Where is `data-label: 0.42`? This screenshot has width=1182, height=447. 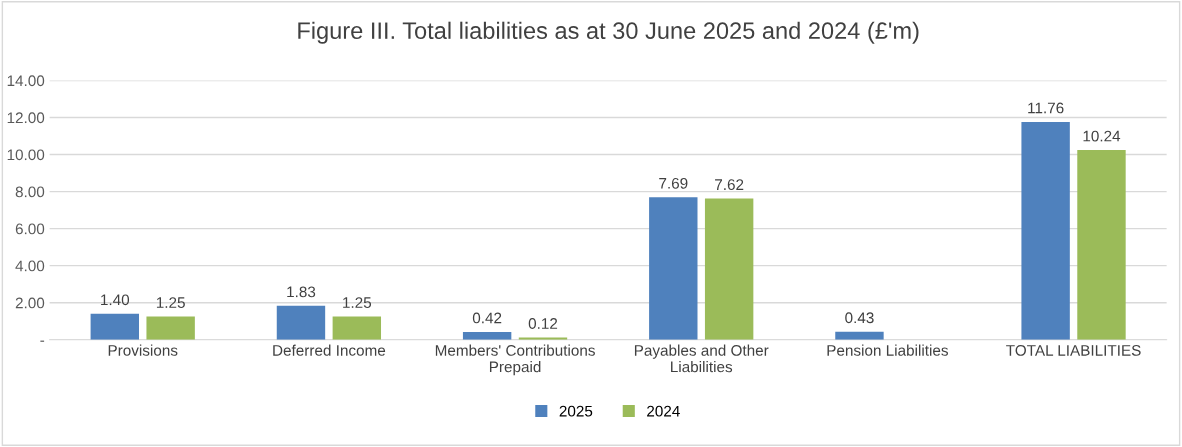 data-label: 0.42 is located at coordinates (487, 318).